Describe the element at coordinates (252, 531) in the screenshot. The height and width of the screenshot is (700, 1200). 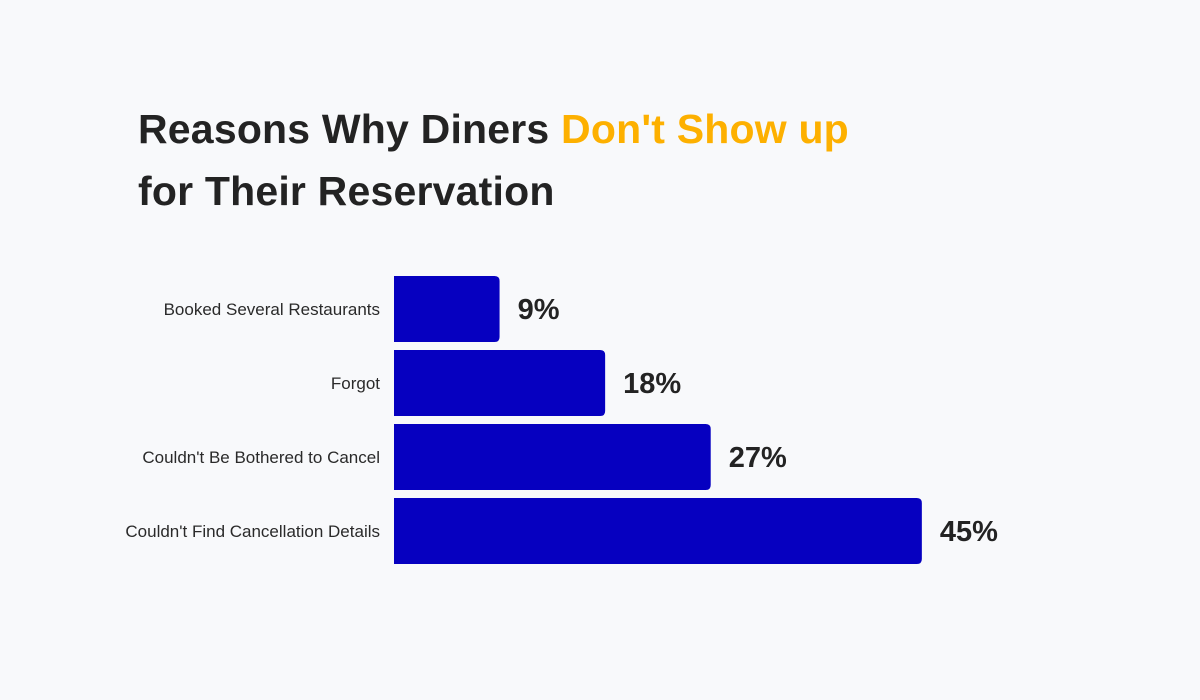
I see `category-label: Couldn't Find Cancellation Details` at that location.